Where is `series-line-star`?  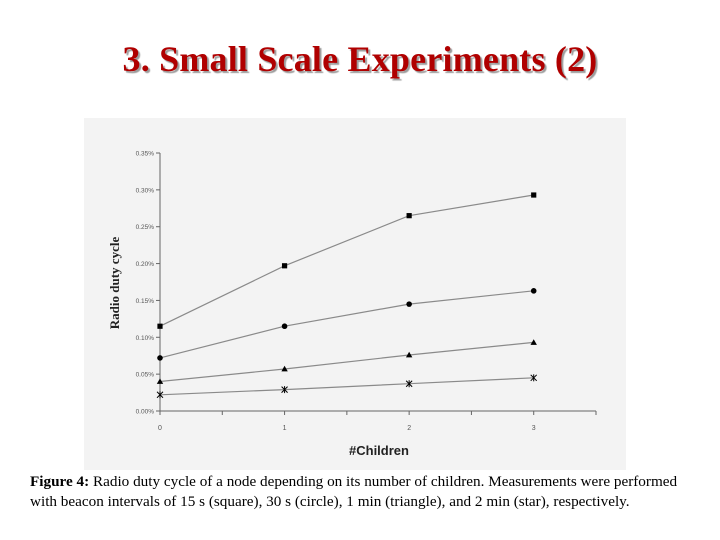
series-line-star is located at coordinates (346, 386).